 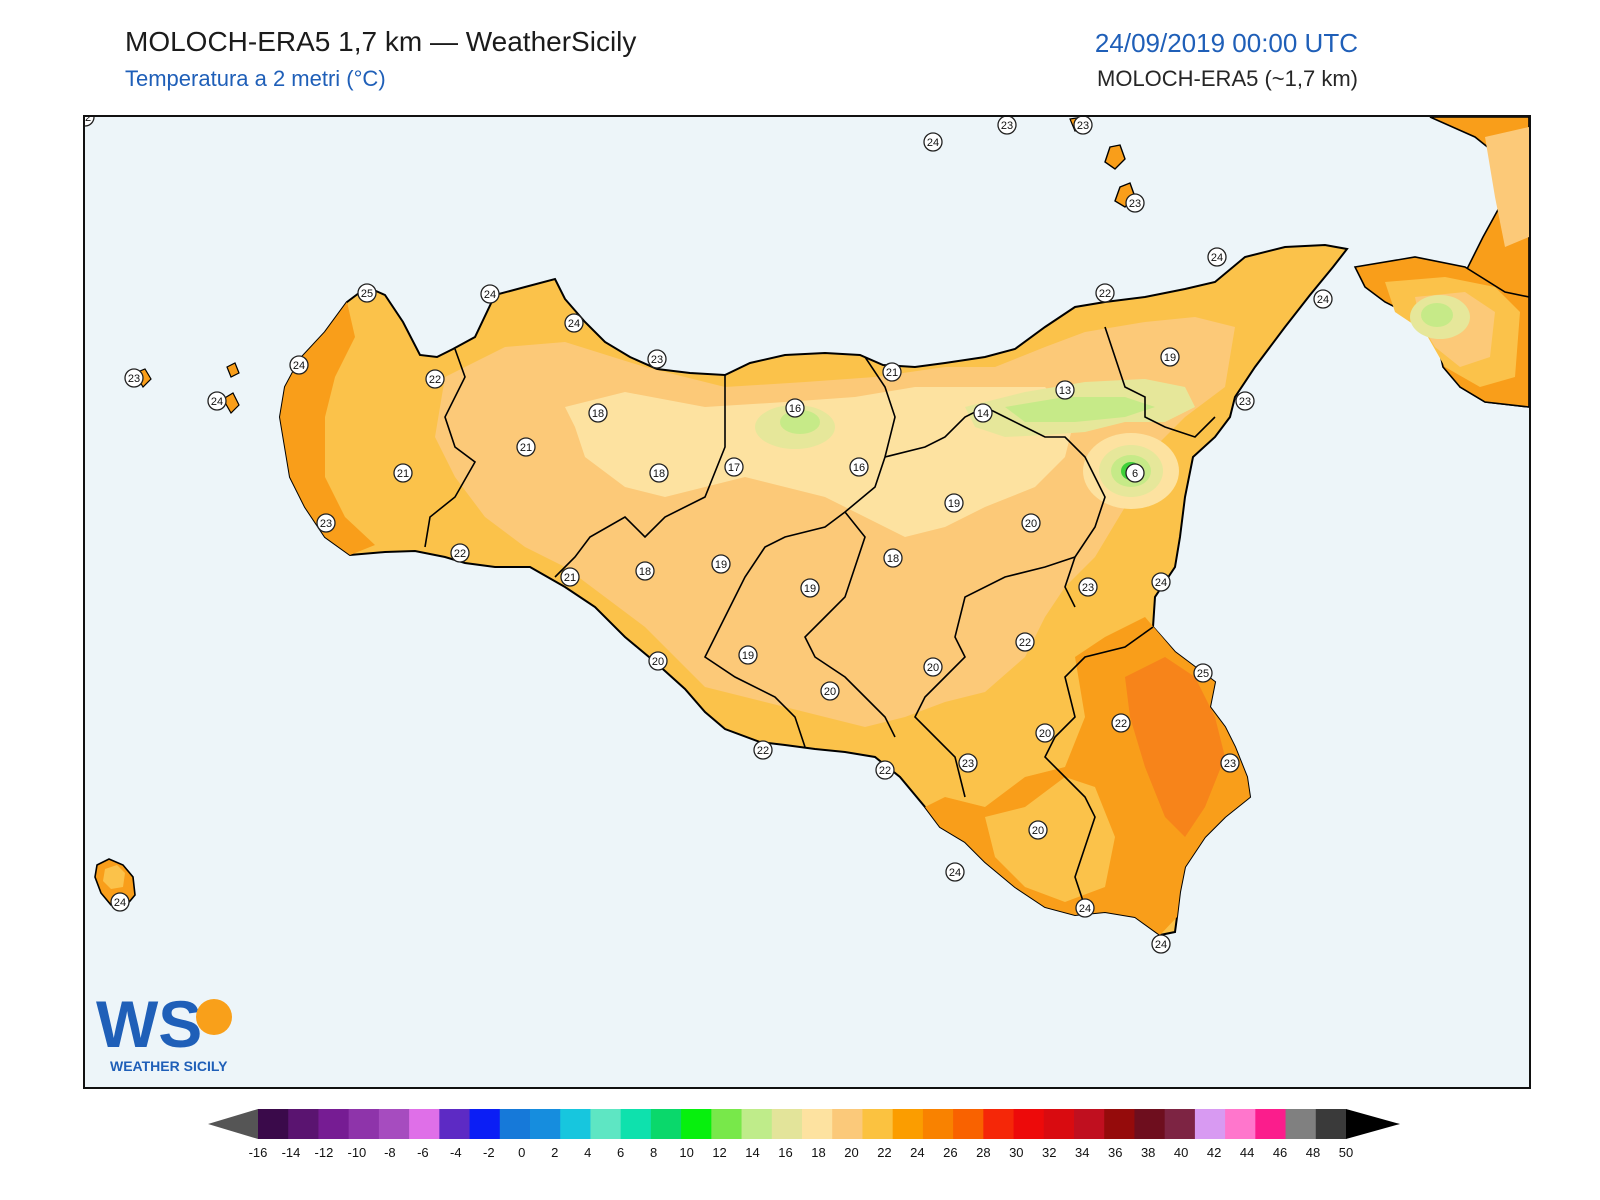 I want to click on colorbar-tick-label: 0, so click(x=521, y=1152).